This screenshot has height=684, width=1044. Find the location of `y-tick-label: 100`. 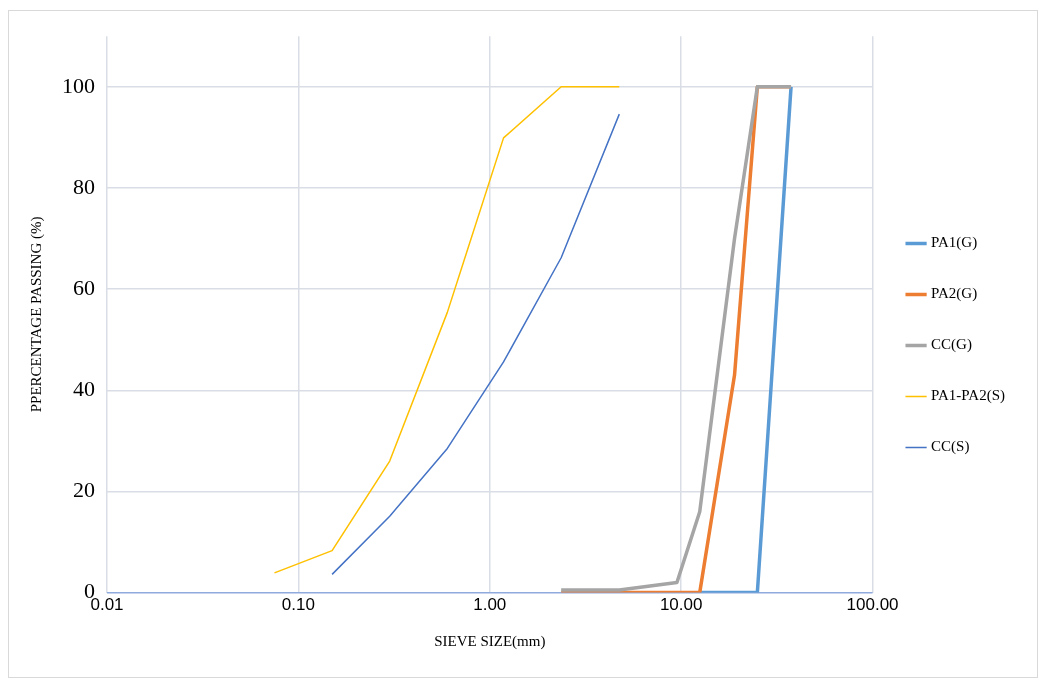

y-tick-label: 100 is located at coordinates (78, 85).